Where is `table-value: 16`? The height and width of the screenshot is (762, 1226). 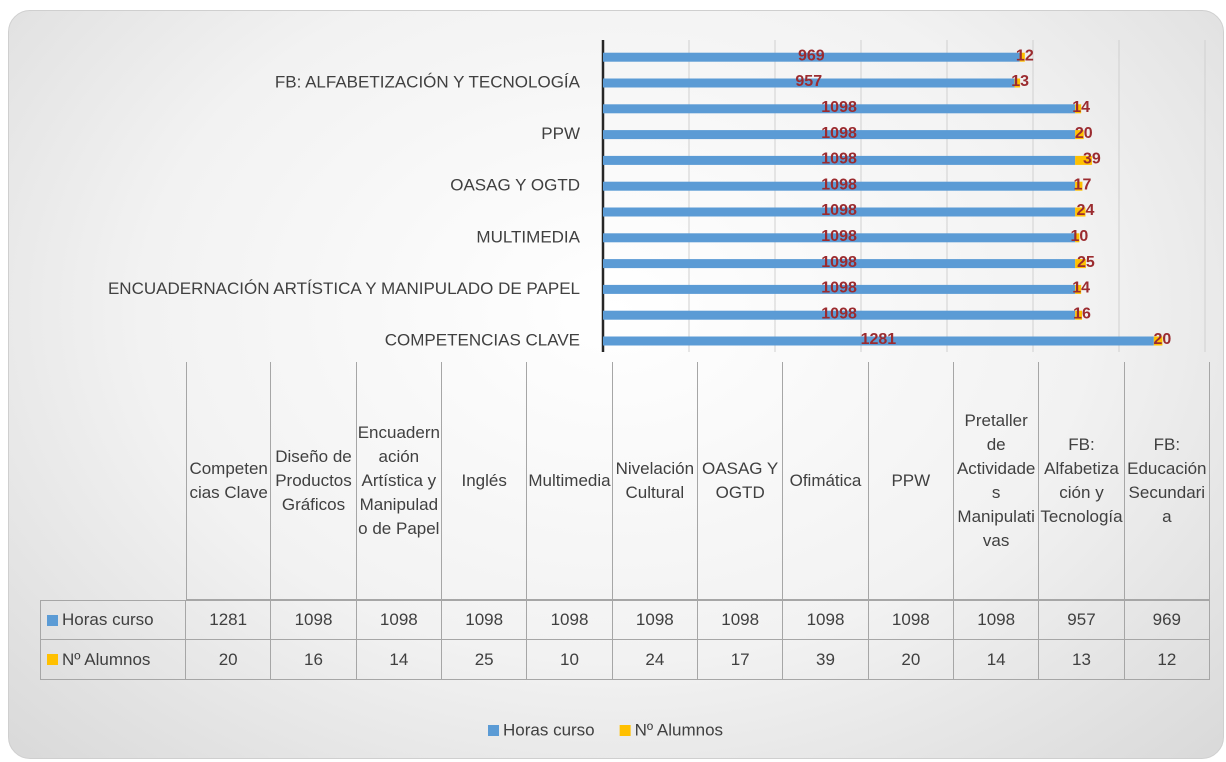 table-value: 16 is located at coordinates (314, 660).